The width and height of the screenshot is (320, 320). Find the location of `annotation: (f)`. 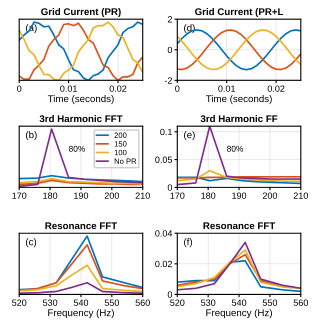

annotation: (f) is located at coordinates (188, 243).